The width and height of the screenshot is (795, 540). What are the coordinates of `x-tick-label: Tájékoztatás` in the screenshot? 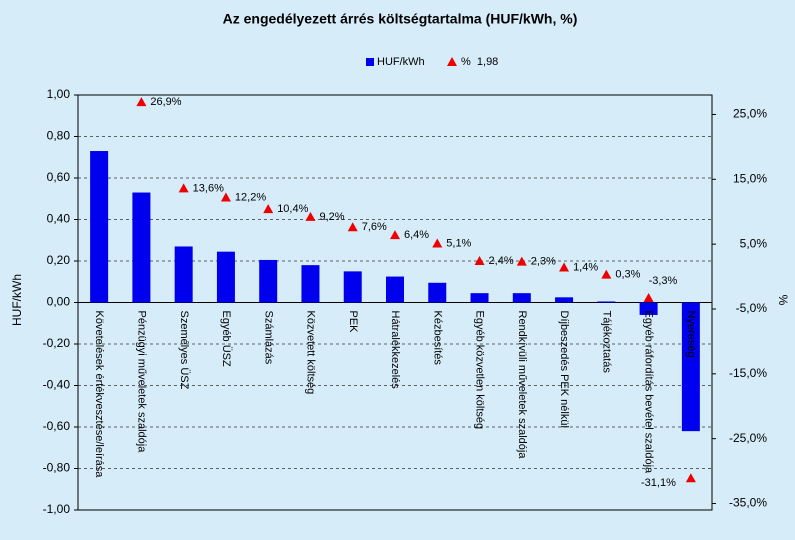 It's located at (606, 342).